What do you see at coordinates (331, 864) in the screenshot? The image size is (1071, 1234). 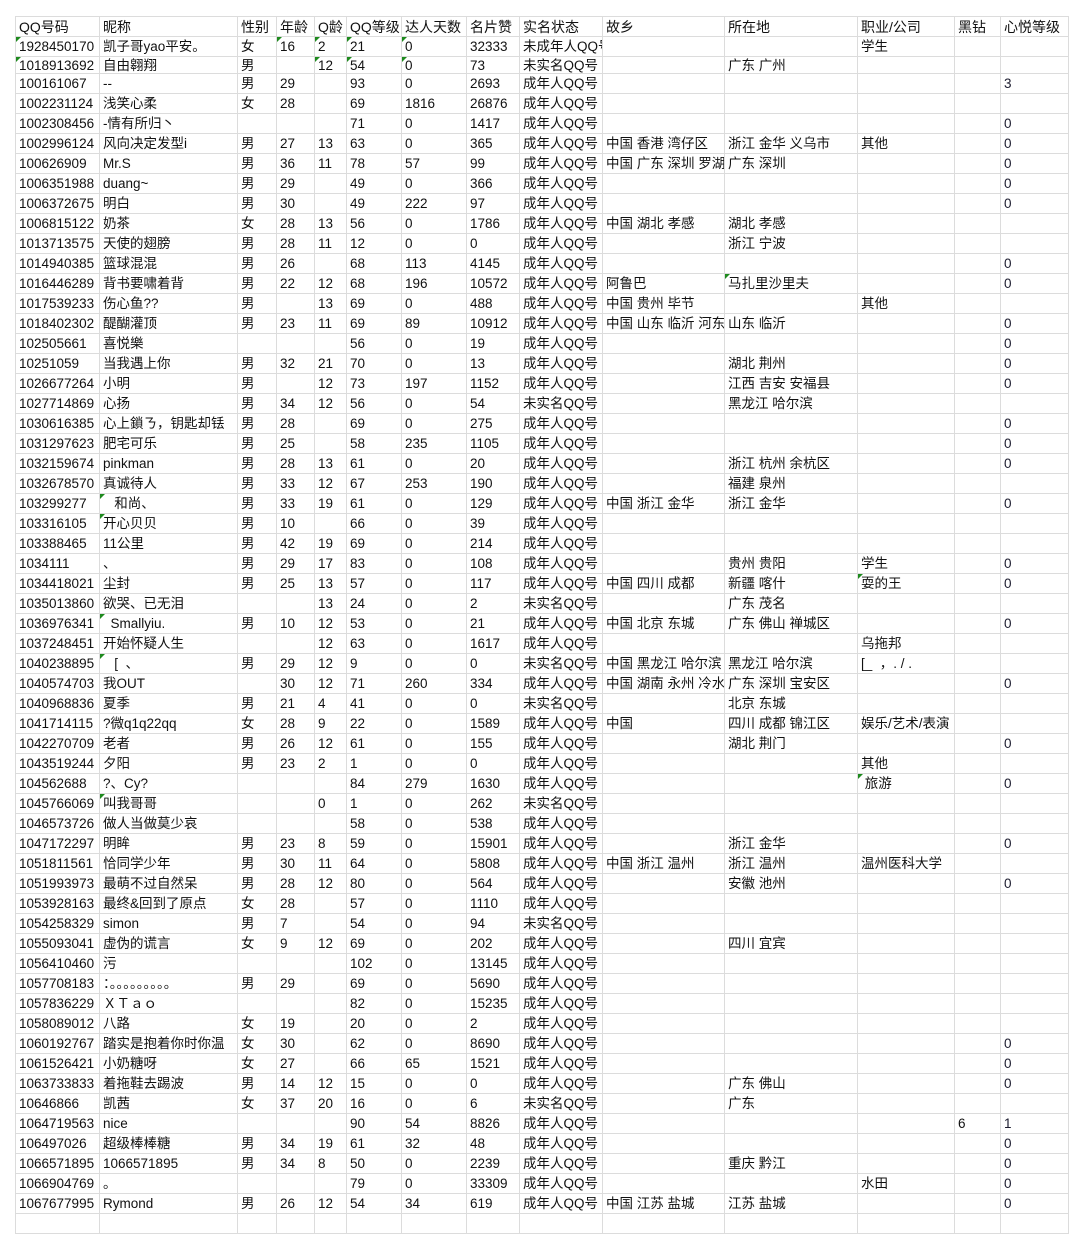 I see `cell-q-age: 11` at bounding box center [331, 864].